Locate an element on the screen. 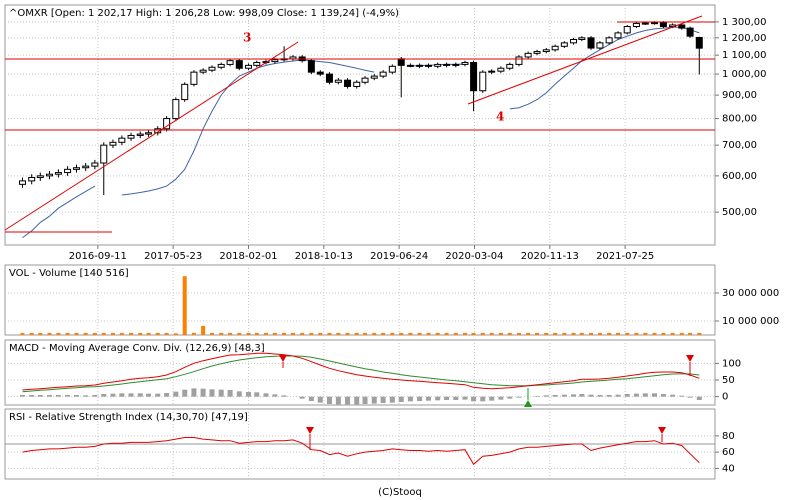 The image size is (800, 500). annotation: 3 is located at coordinates (247, 38).